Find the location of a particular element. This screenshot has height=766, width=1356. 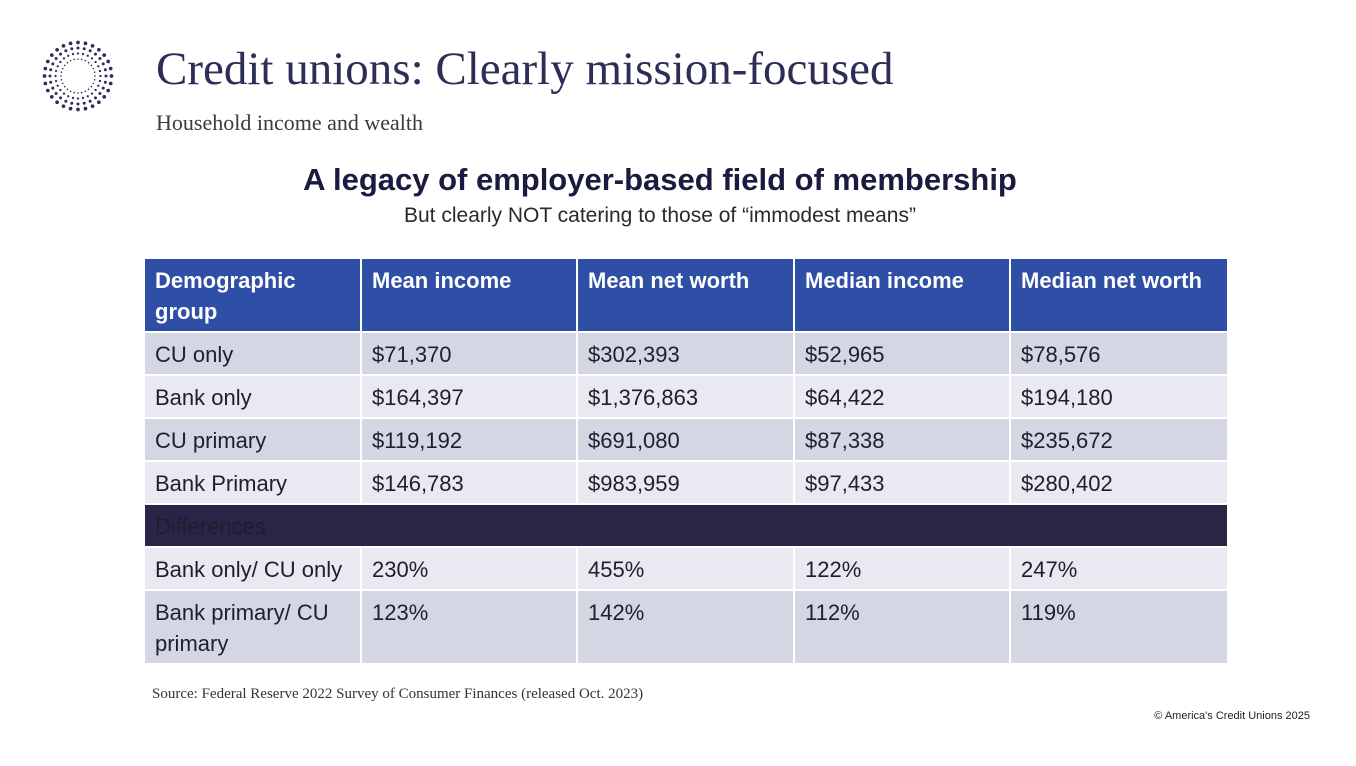

slide-subtitle: Household income and wealth is located at coordinates (289, 122).